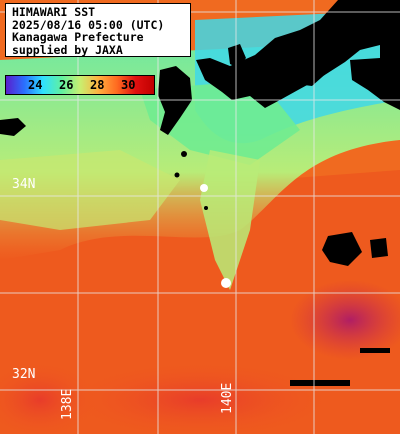 This screenshot has height=434, width=400. I want to click on title-line-4: supplied by JAXA, so click(67, 49).